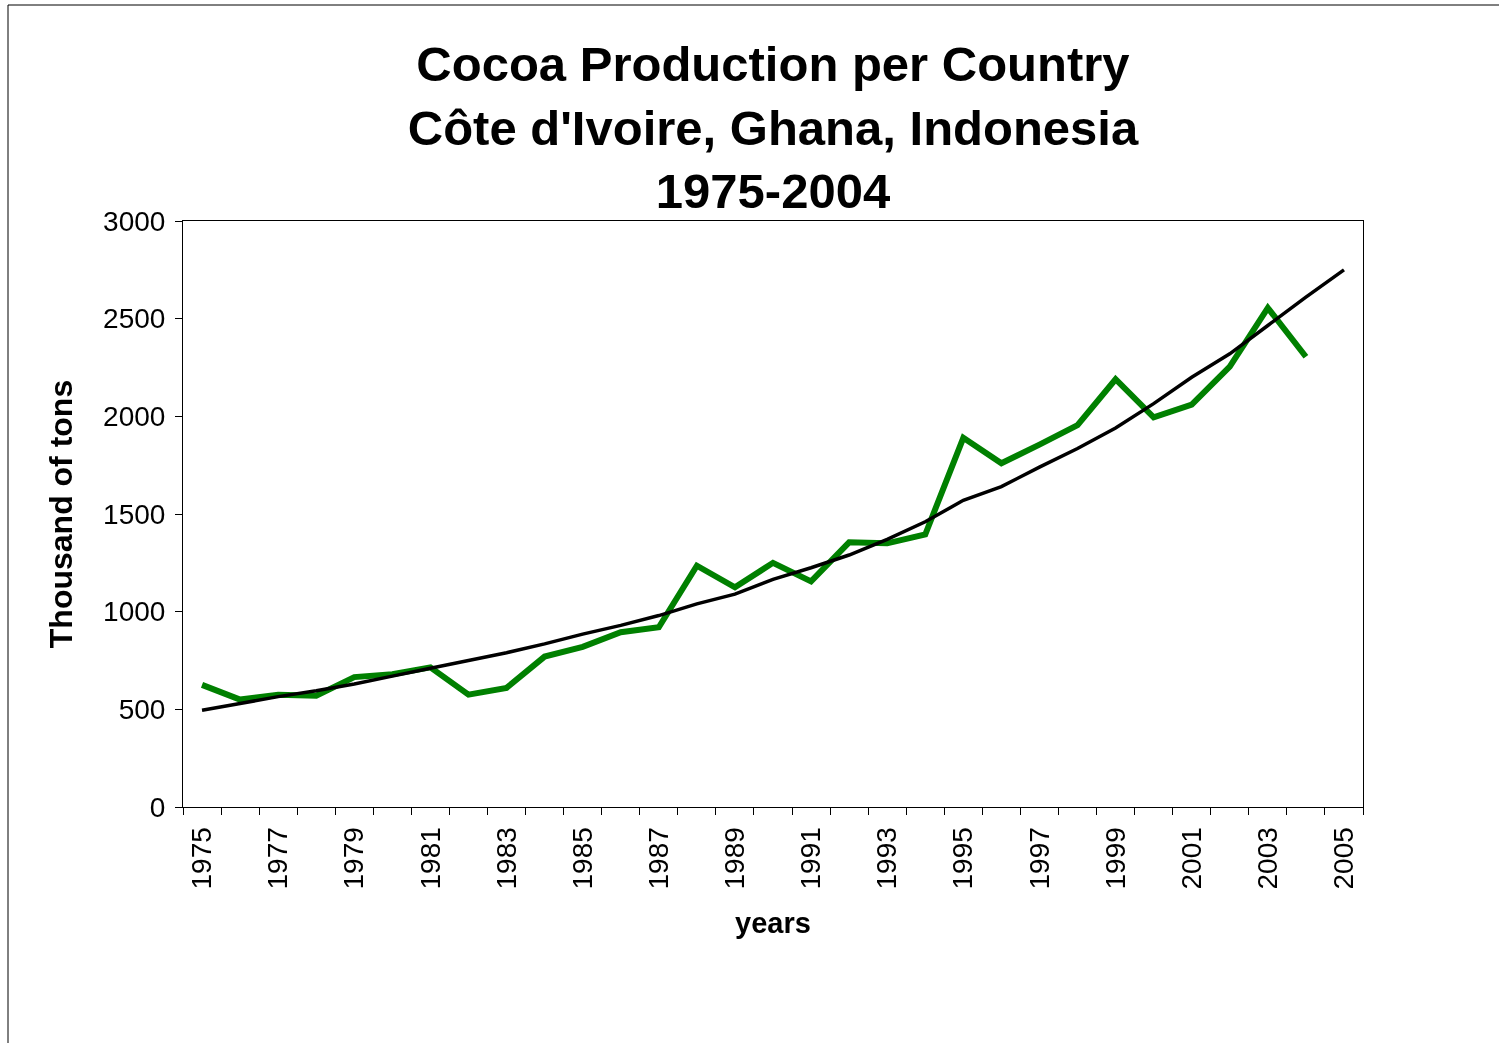  Describe the element at coordinates (582, 858) in the screenshot. I see `x-tick-label: 1985` at that location.